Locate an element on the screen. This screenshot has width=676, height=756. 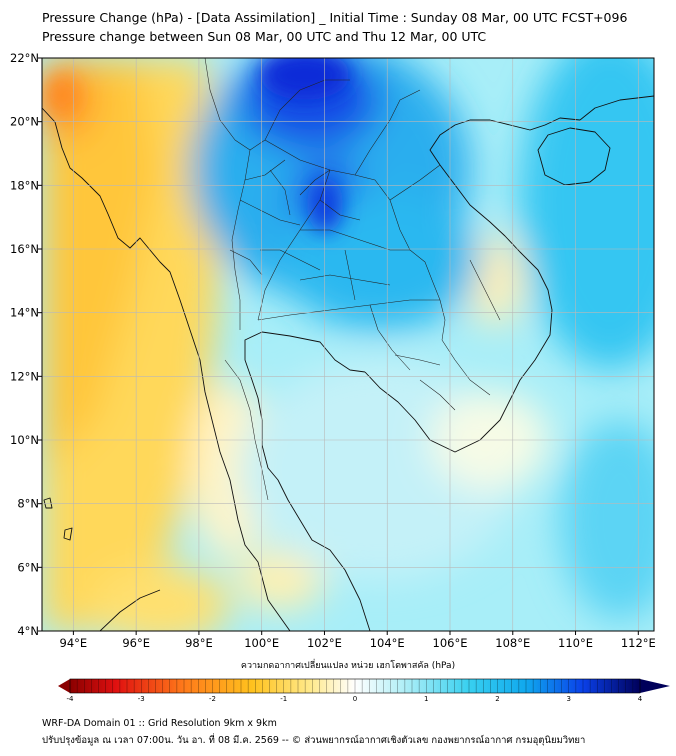
colorbar-tick-label: 3 is located at coordinates (569, 699).